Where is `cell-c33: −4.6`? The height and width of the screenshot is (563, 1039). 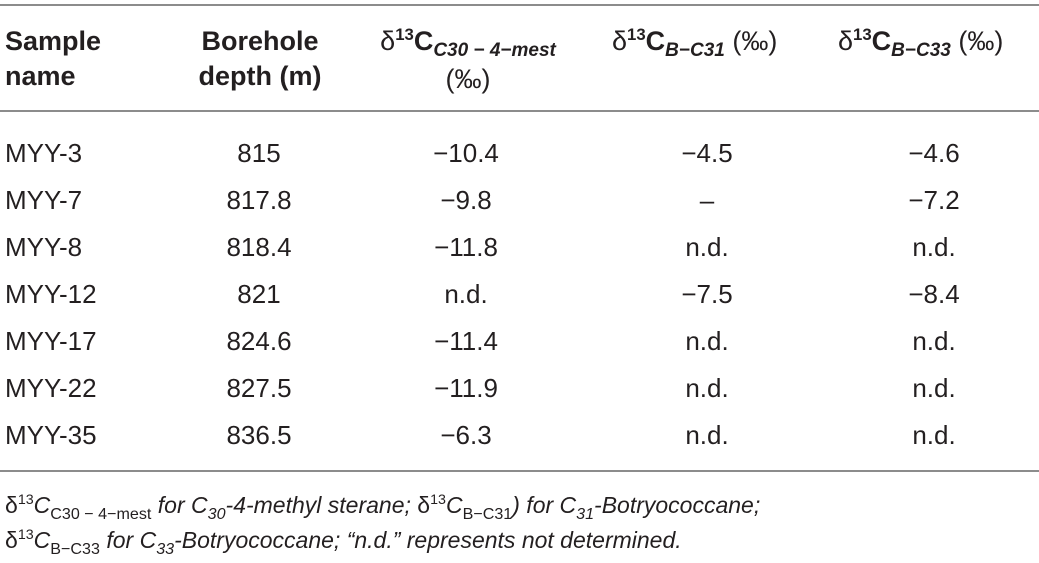 cell-c33: −4.6 is located at coordinates (934, 153).